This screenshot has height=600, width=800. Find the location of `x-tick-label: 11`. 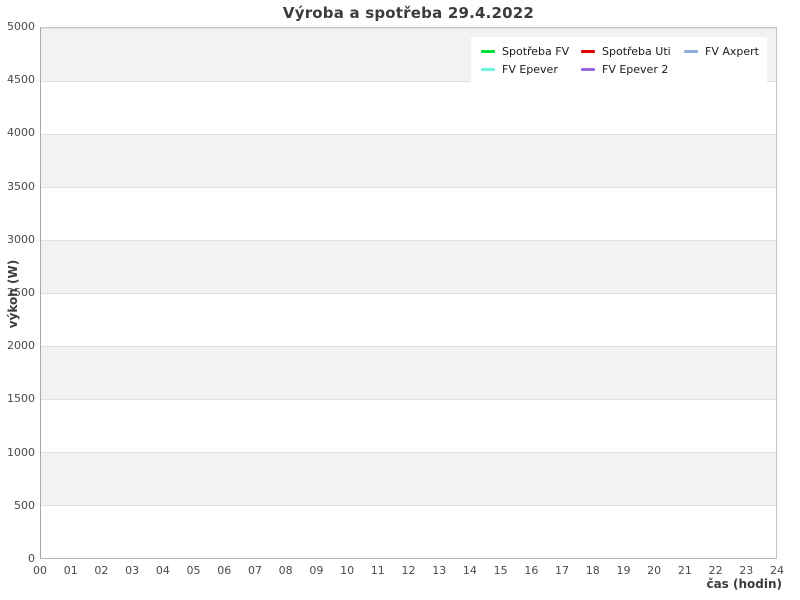

x-tick-label: 11 is located at coordinates (377, 570).